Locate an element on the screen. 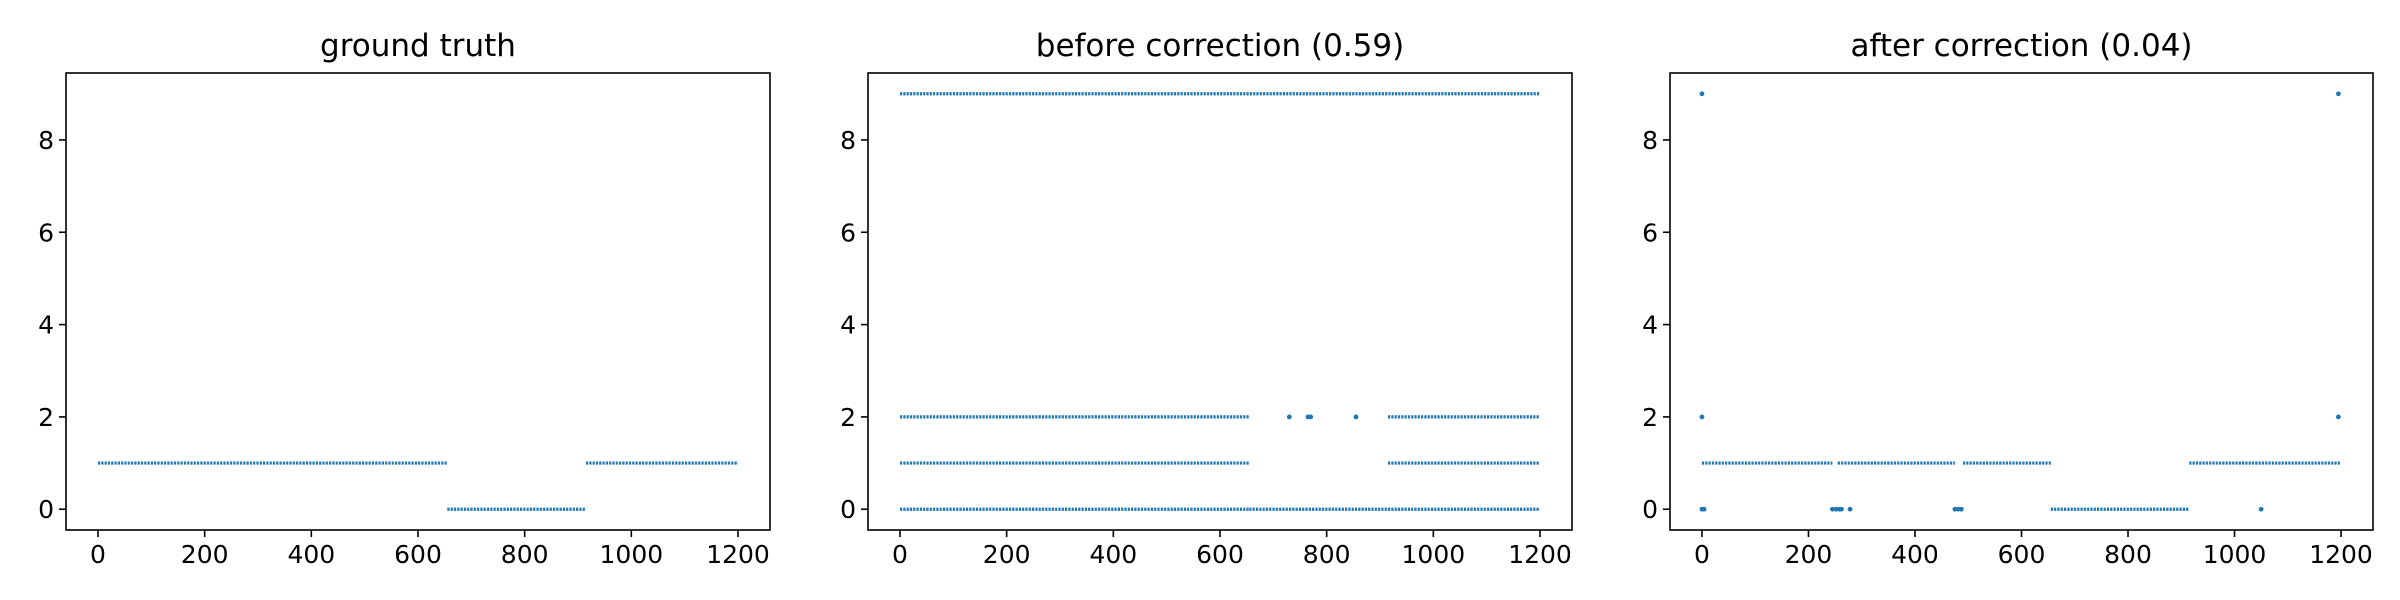 The height and width of the screenshot is (600, 2400). chart-title: before correction (0.59) is located at coordinates (1220, 46).